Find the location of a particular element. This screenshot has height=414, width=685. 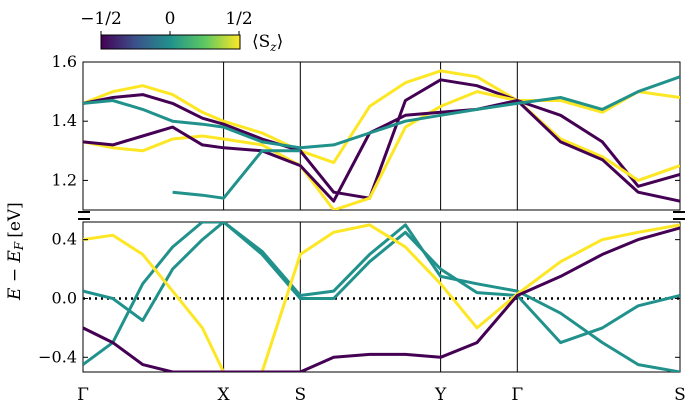

y-tick-label: 1.2 is located at coordinates (64, 179).